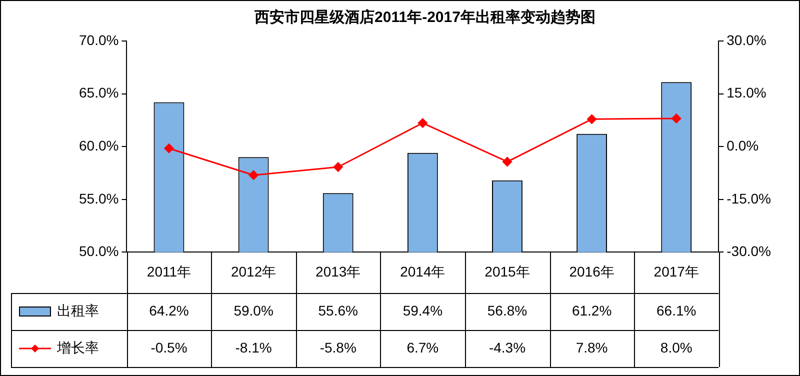 The image size is (800, 376). Describe the element at coordinates (254, 310) in the screenshot. I see `data-label: 59.0%` at that location.